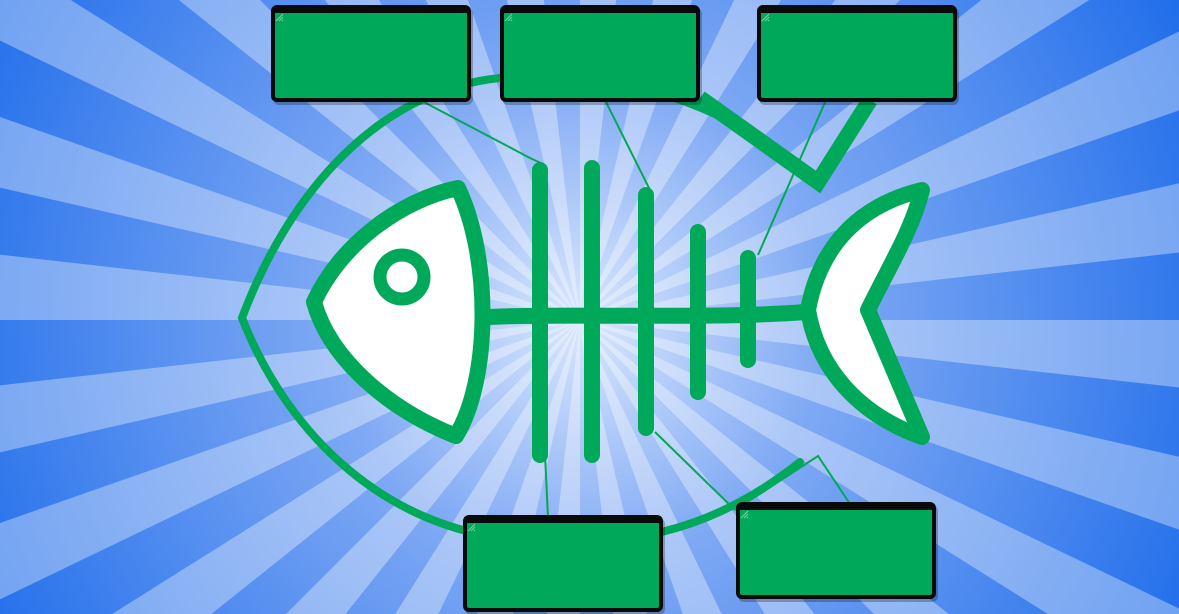  I want to click on fish-head, so click(398, 312).